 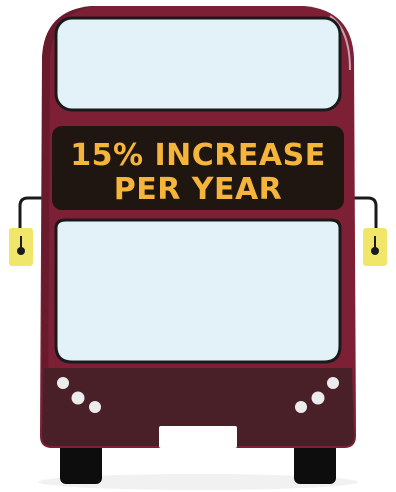 I want to click on left-mirror-icon, so click(x=21, y=247).